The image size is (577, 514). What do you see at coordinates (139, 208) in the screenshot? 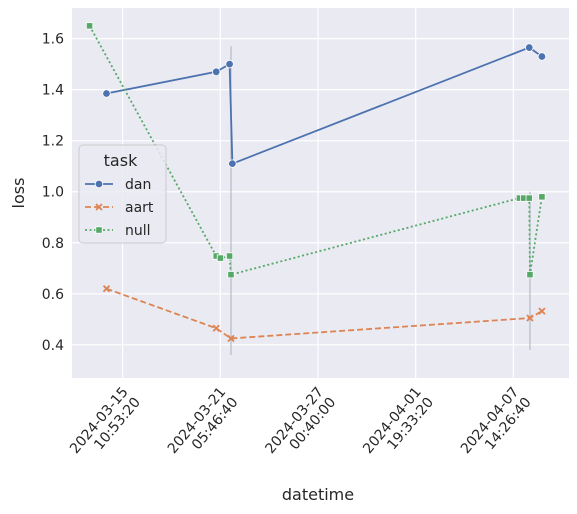
I see `legend-label-aart: aart` at bounding box center [139, 208].